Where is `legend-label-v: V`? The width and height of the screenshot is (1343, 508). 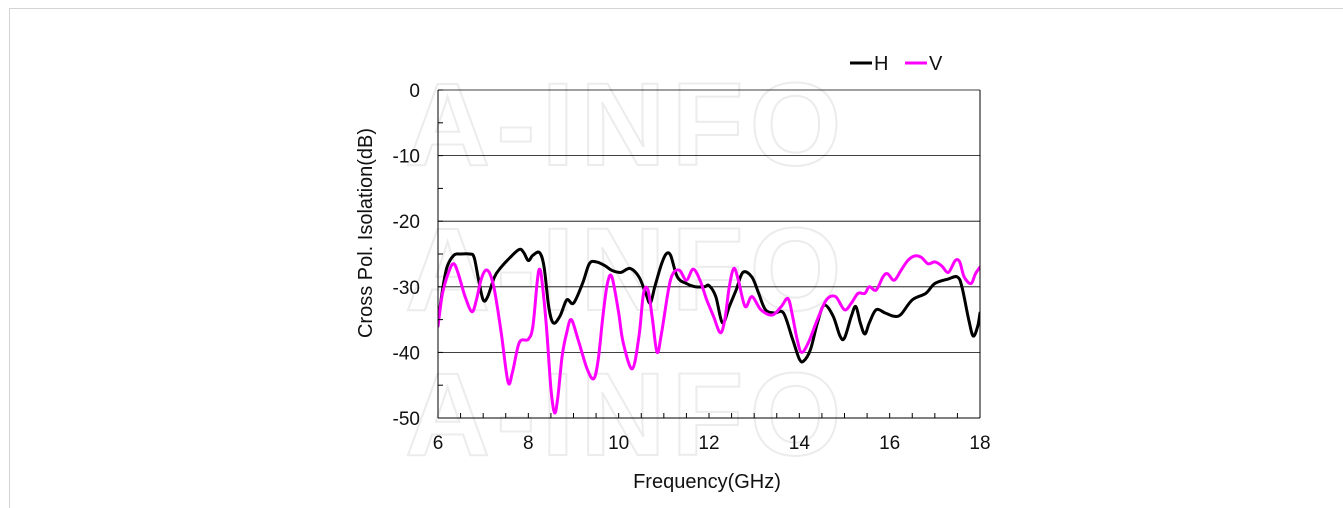
legend-label-v: V is located at coordinates (936, 64).